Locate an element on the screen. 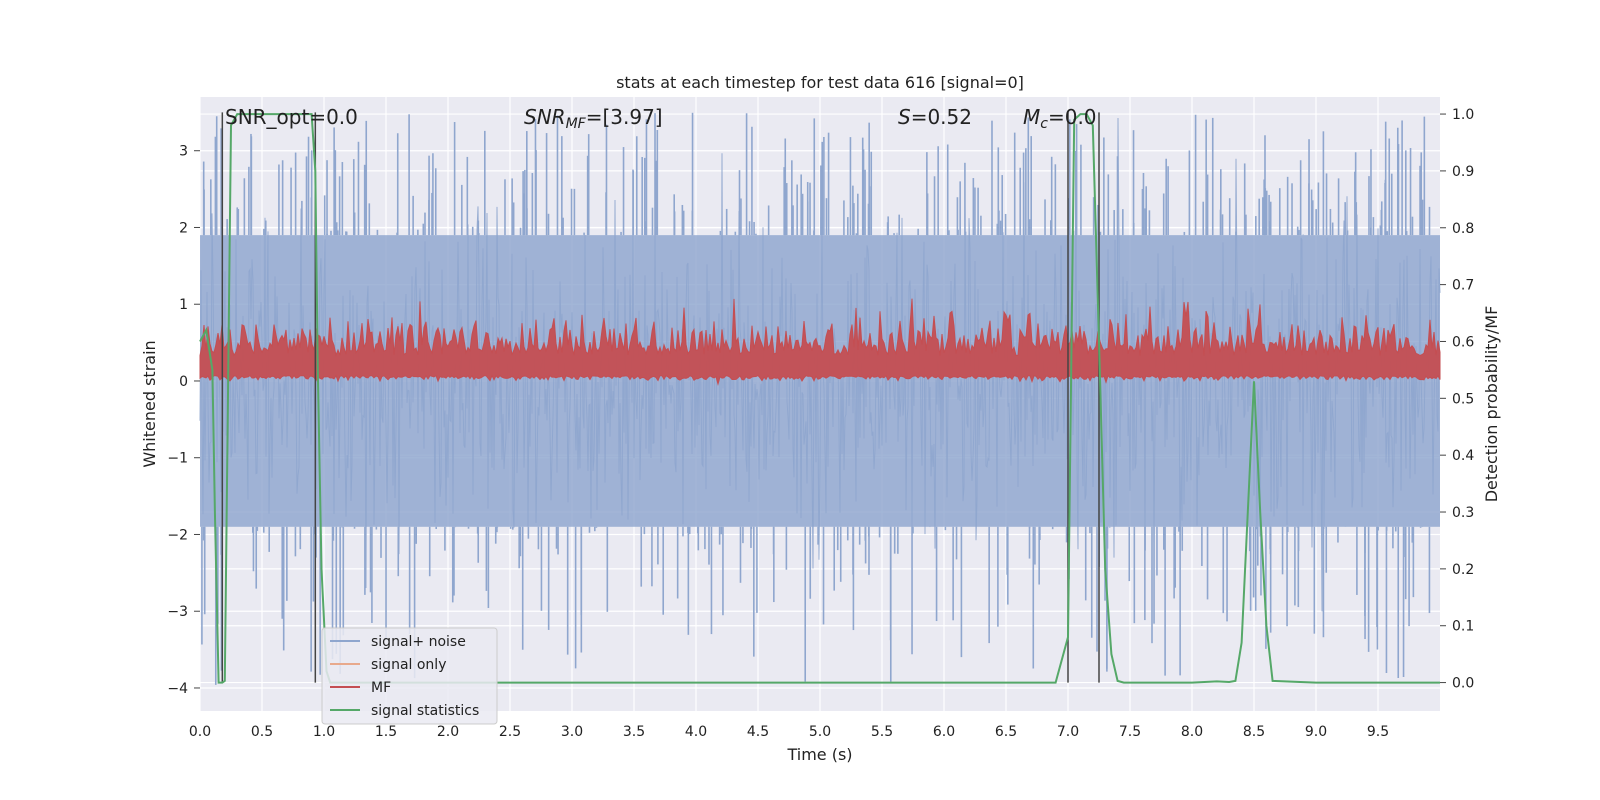  y2-tick-label: 1.0 is located at coordinates (1463, 115).